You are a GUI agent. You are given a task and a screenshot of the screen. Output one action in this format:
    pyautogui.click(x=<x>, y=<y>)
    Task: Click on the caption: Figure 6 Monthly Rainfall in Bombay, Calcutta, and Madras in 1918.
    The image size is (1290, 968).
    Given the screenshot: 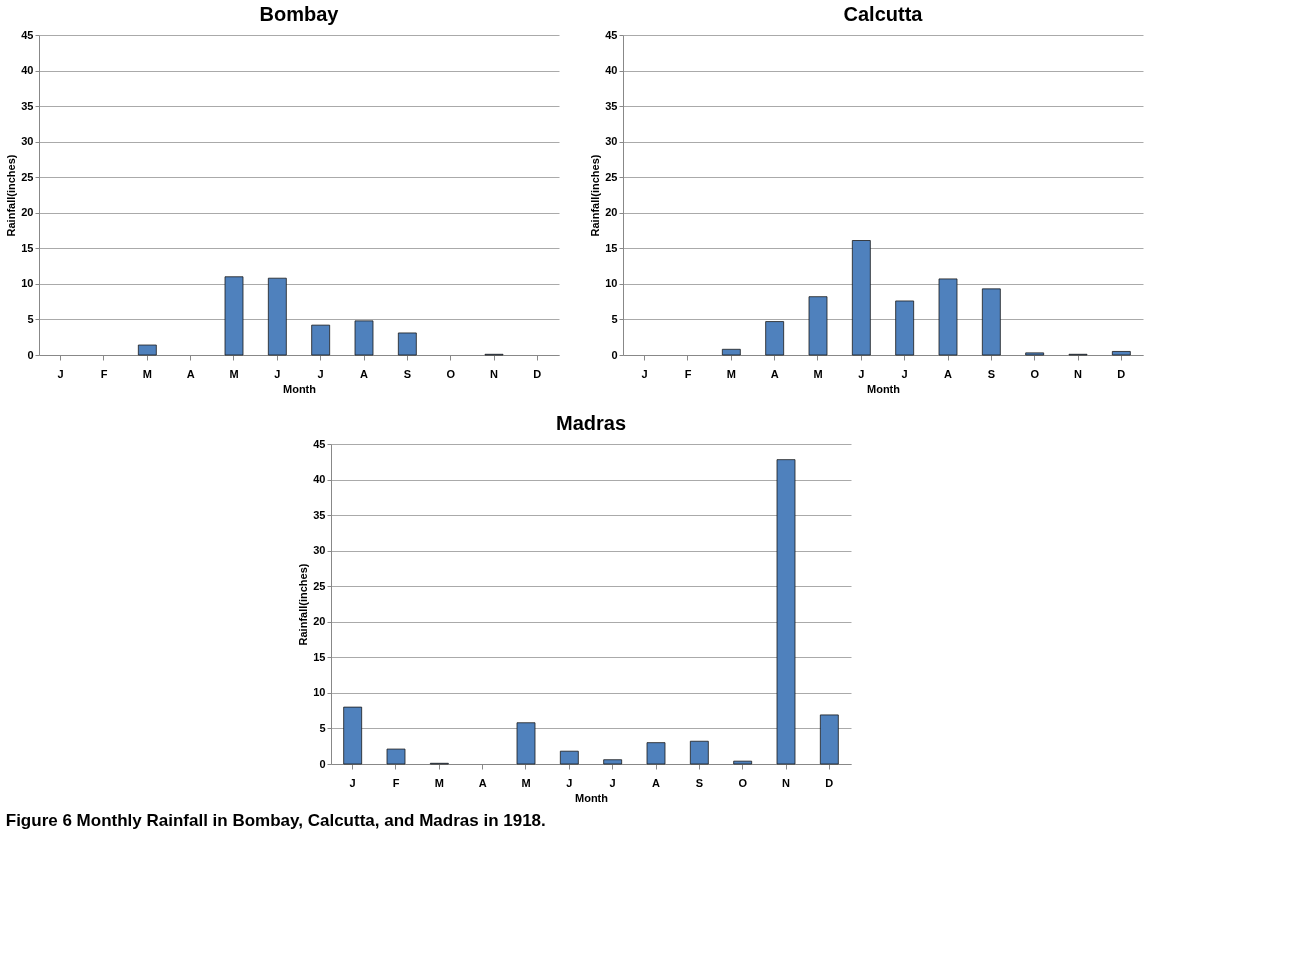 What is the action you would take?
    pyautogui.click(x=275, y=820)
    